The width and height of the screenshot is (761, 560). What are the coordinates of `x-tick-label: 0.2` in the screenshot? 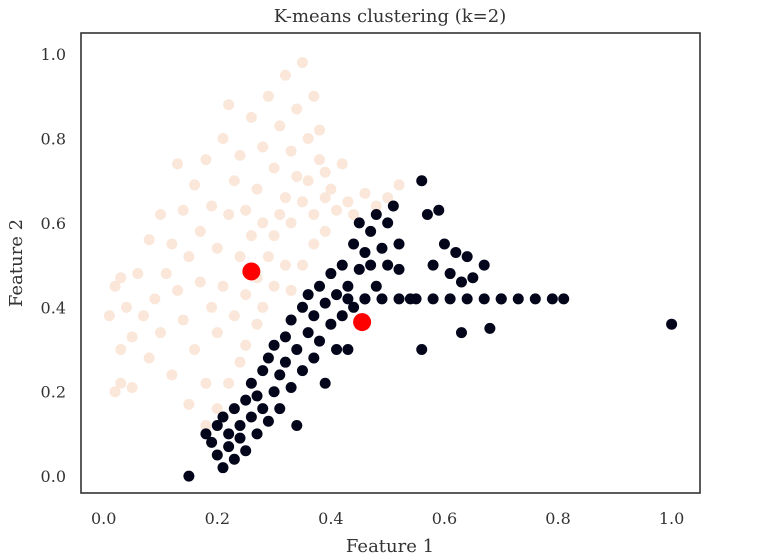 It's located at (217, 518).